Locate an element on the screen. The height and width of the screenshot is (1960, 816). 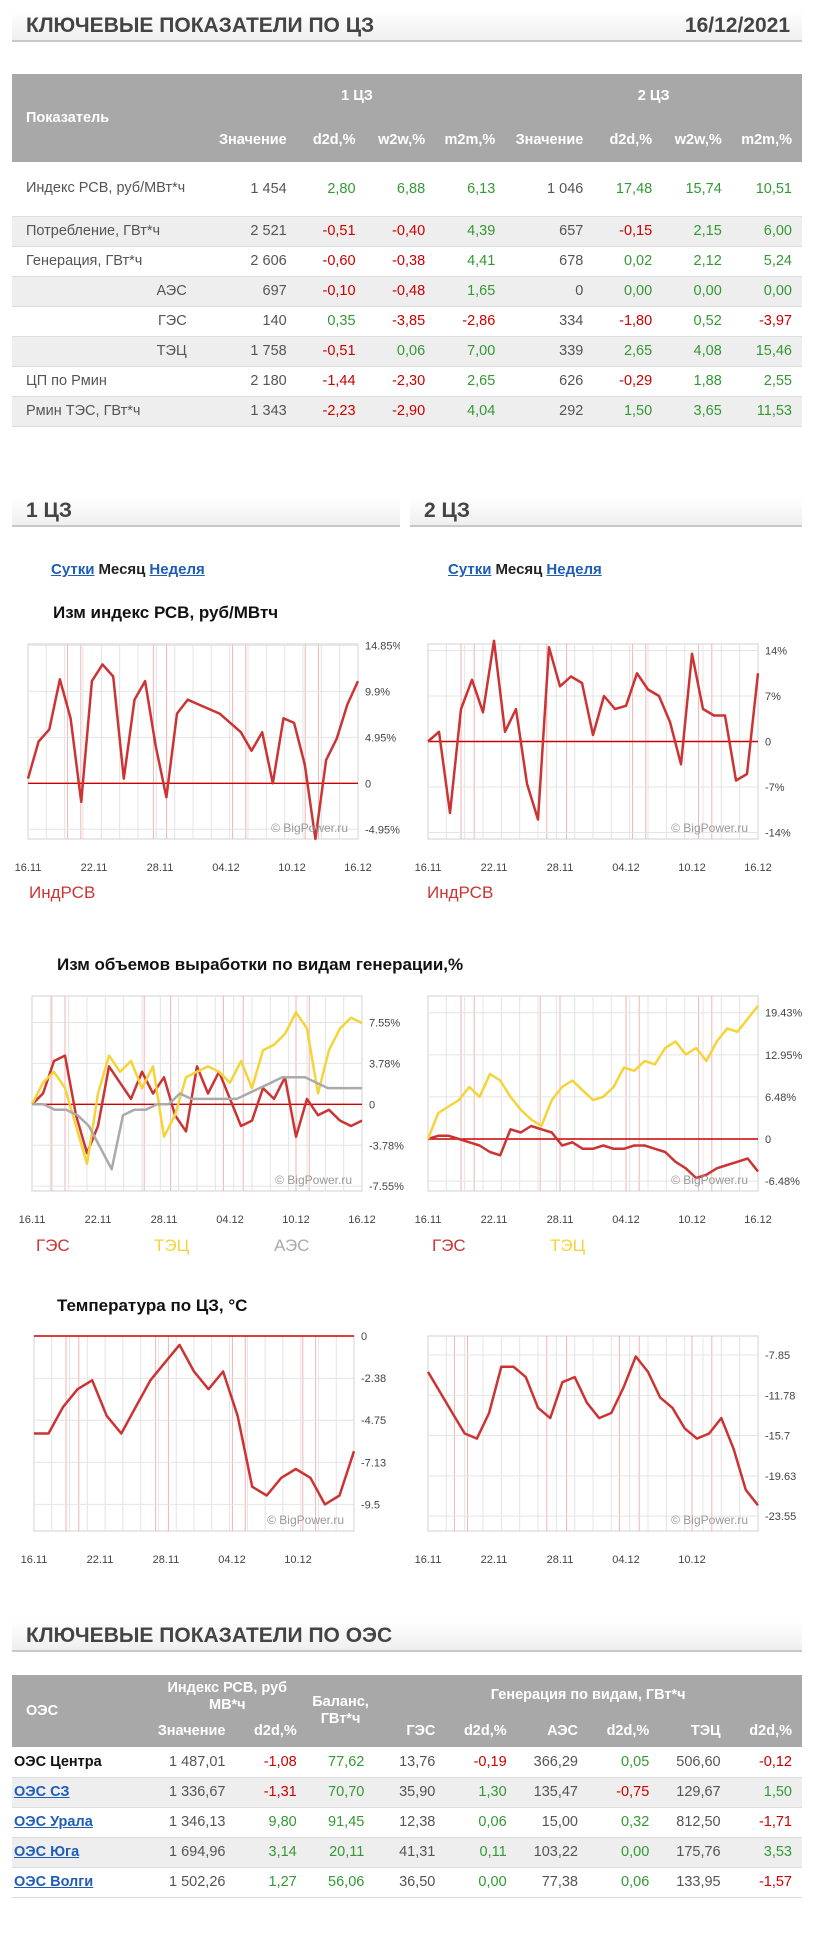
x-tick-label: 04.12 is located at coordinates (626, 1560).